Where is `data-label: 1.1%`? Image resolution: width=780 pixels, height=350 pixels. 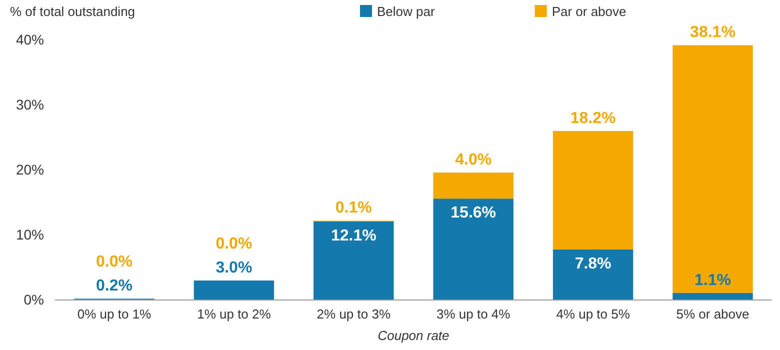 data-label: 1.1% is located at coordinates (712, 280).